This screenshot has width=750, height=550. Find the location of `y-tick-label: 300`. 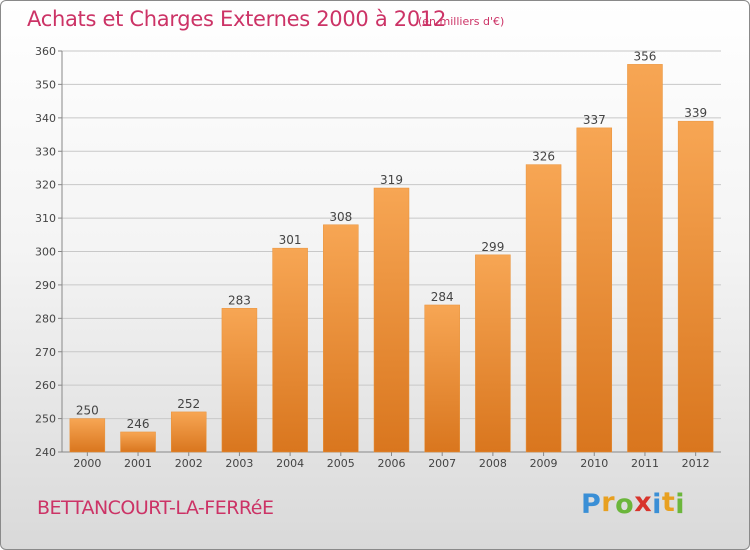

y-tick-label: 300 is located at coordinates (45, 252).